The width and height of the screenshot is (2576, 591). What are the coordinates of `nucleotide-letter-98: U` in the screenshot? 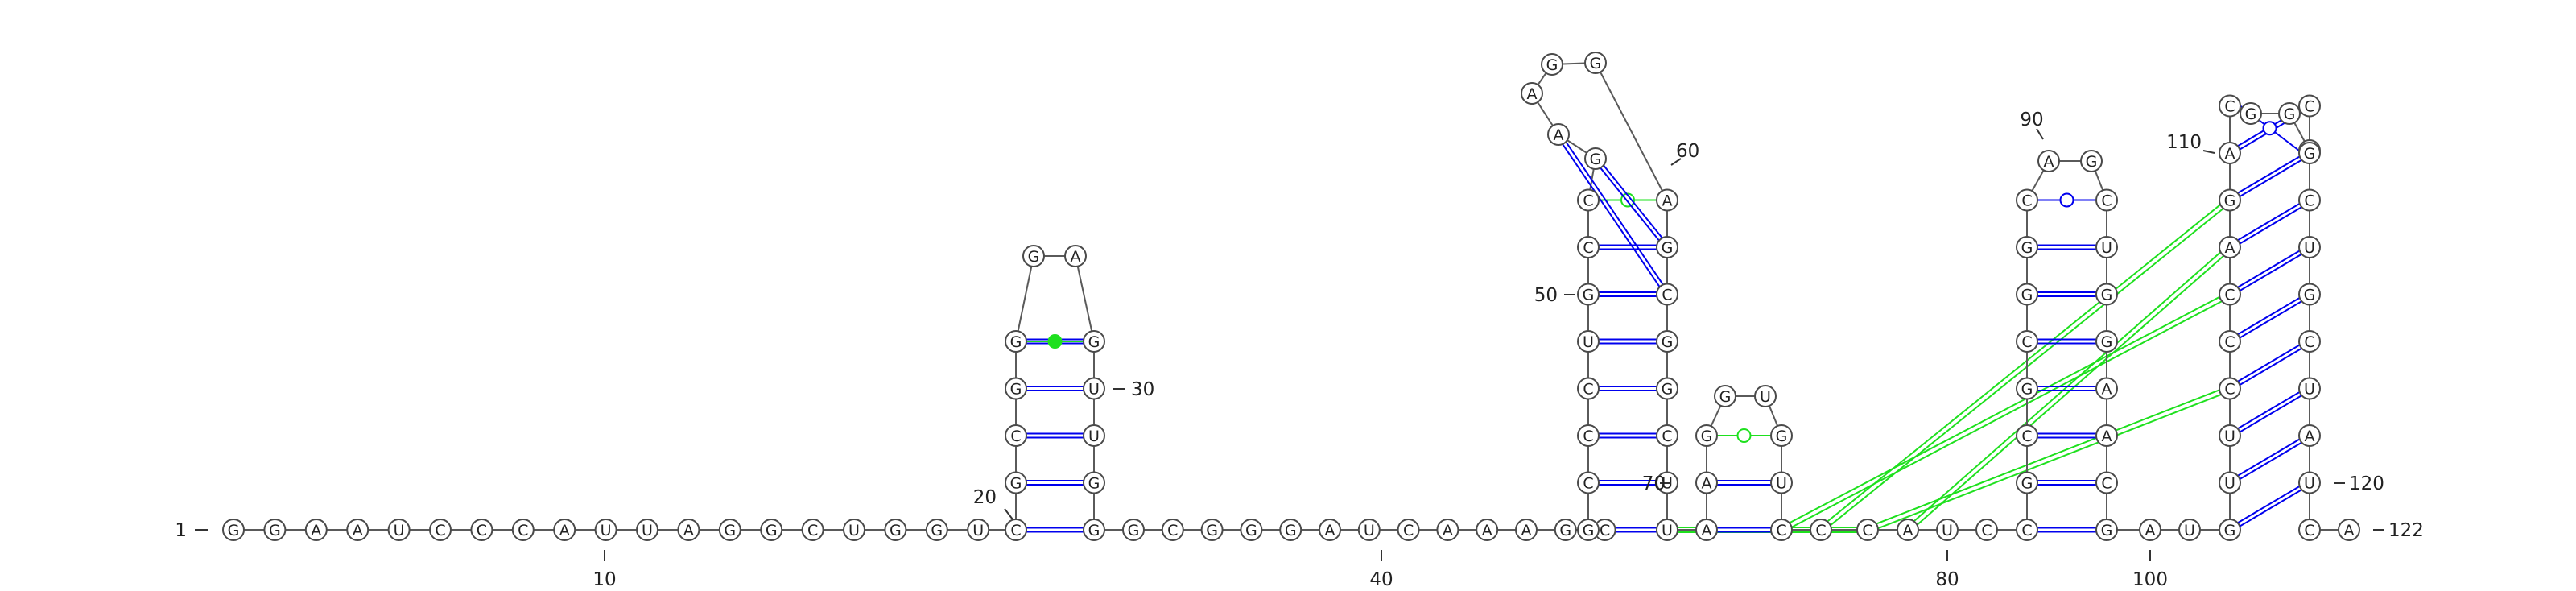 It's located at (2189, 530).